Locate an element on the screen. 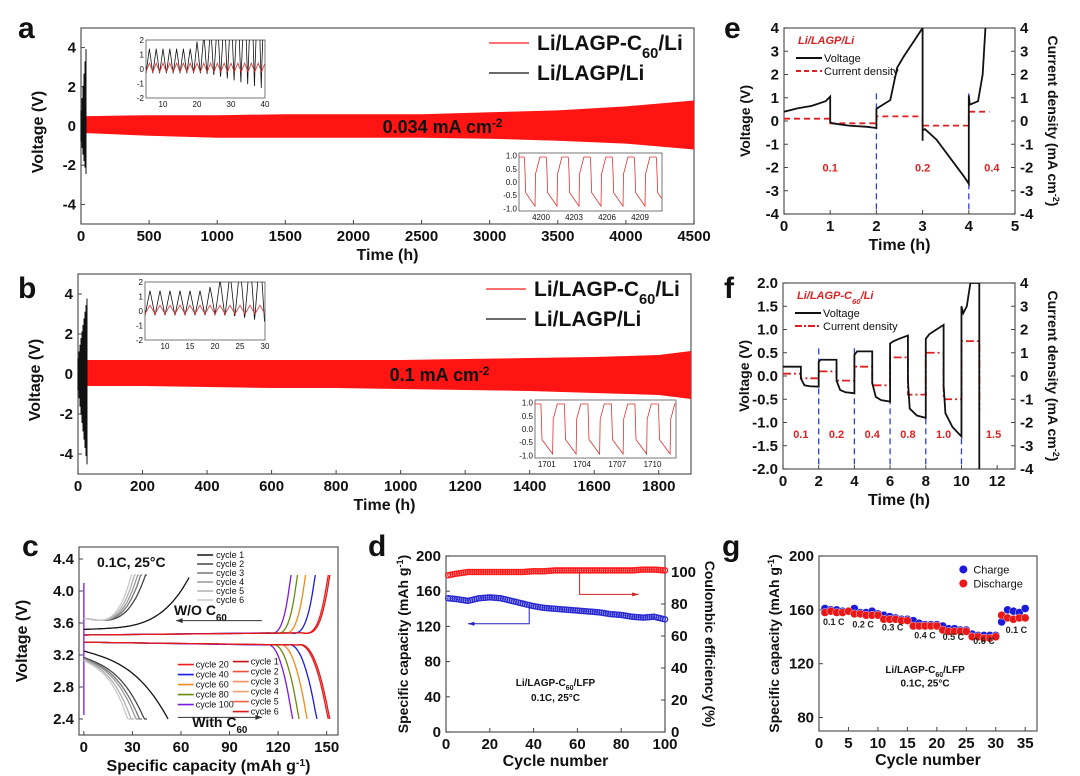  y2-tick-label: 4 is located at coordinates (1024, 283).